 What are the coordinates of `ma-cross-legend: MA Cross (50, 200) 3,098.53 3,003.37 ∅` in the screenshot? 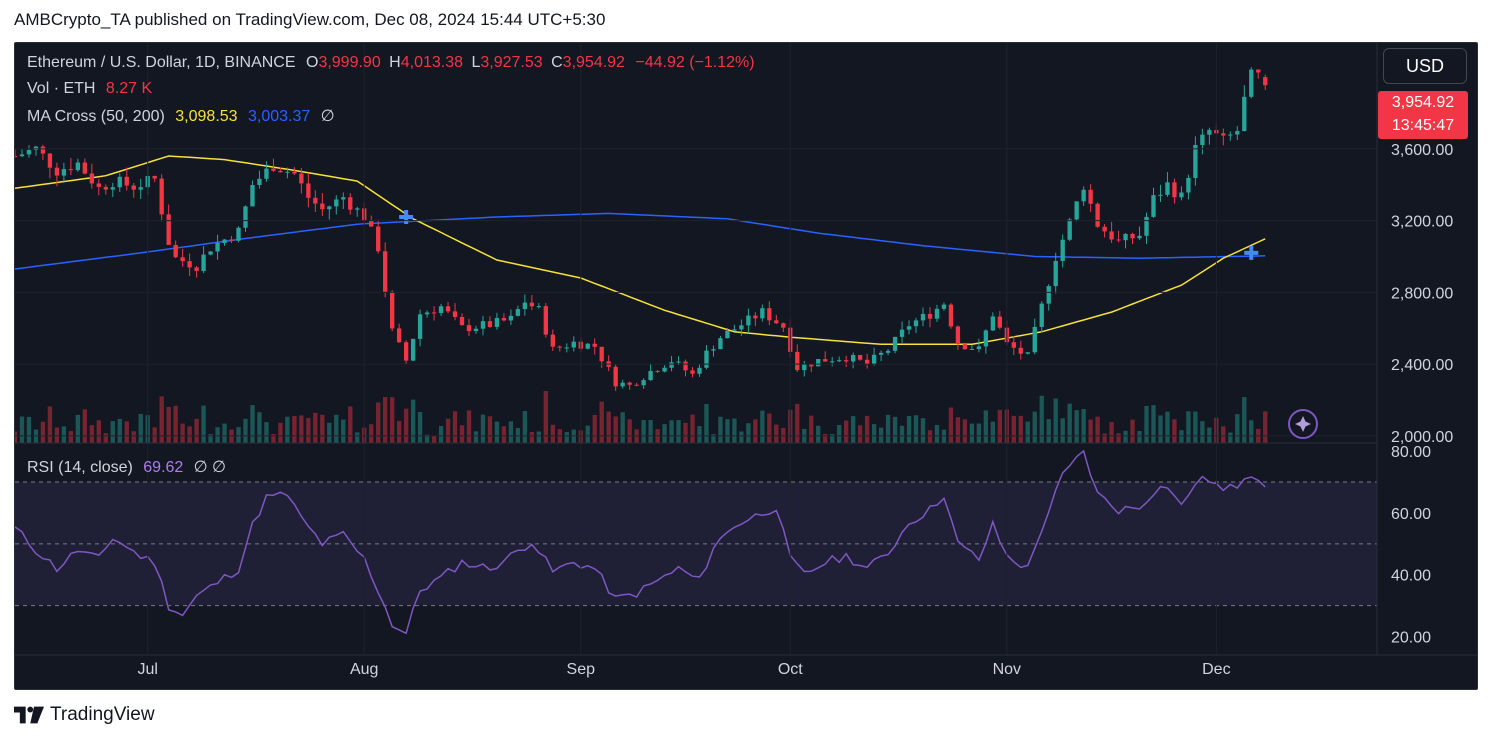 It's located at (181, 116).